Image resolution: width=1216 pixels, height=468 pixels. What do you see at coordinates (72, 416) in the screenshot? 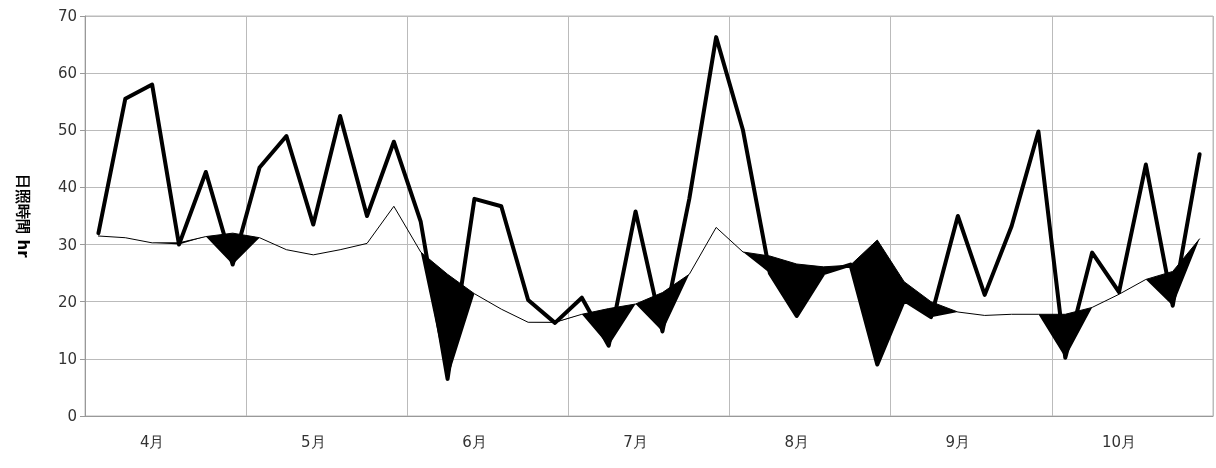
I see `y-tick-label: 0` at bounding box center [72, 416].